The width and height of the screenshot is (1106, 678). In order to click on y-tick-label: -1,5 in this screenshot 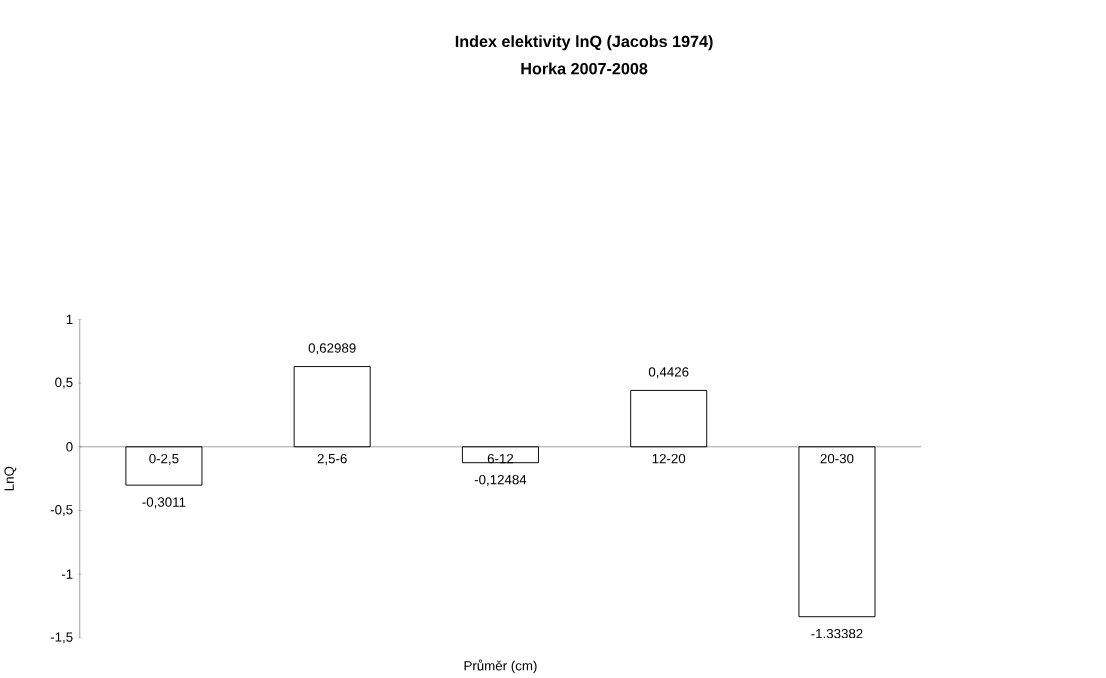, I will do `click(61, 638)`.